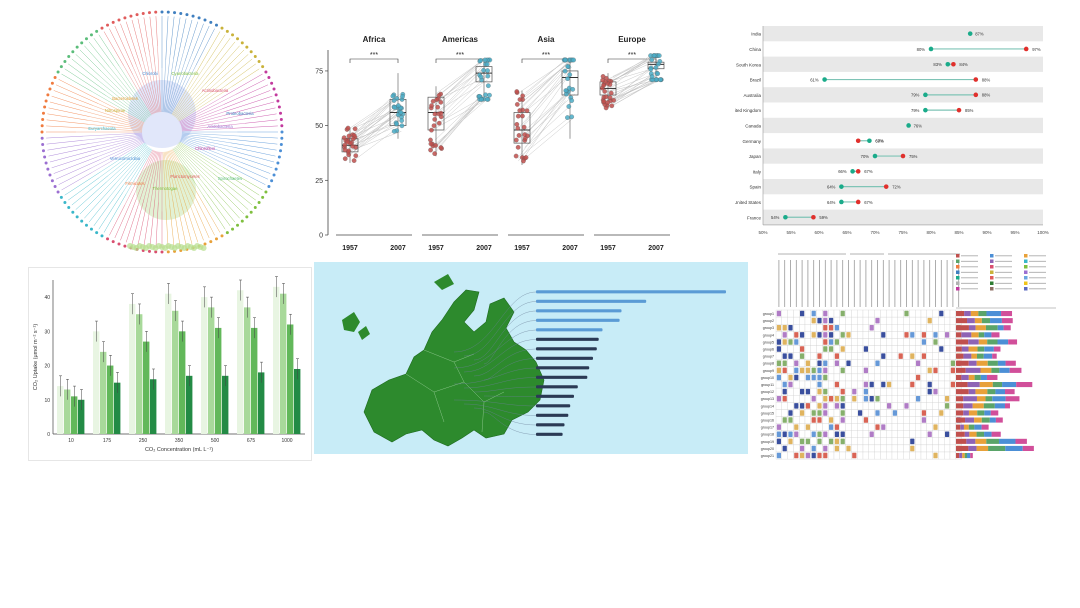 This screenshot has width=1080, height=608. What do you see at coordinates (814, 79) in the screenshot?
I see `start-value-label: 61%` at bounding box center [814, 79].